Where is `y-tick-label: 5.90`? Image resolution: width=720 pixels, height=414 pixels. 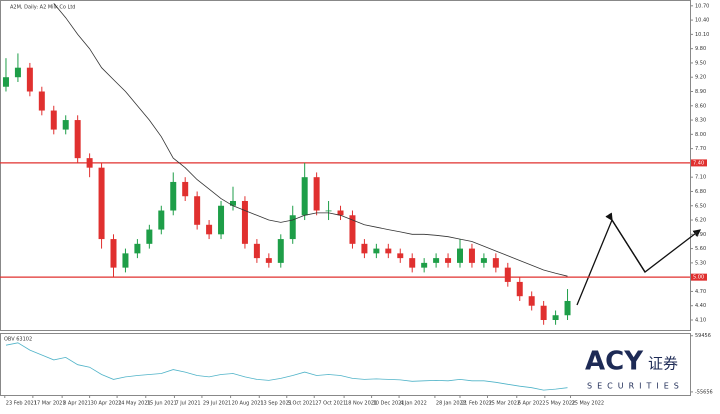
y-tick-label: 5.90 is located at coordinates (700, 235).